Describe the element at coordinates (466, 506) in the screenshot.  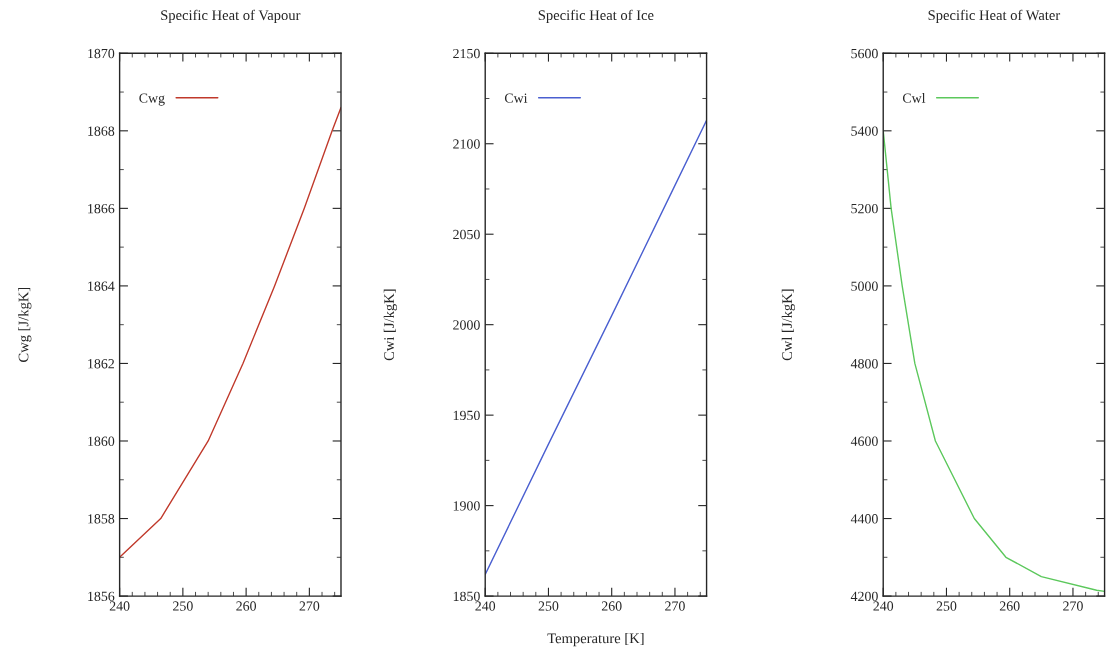
I see `y-tick-label: 1900` at that location.